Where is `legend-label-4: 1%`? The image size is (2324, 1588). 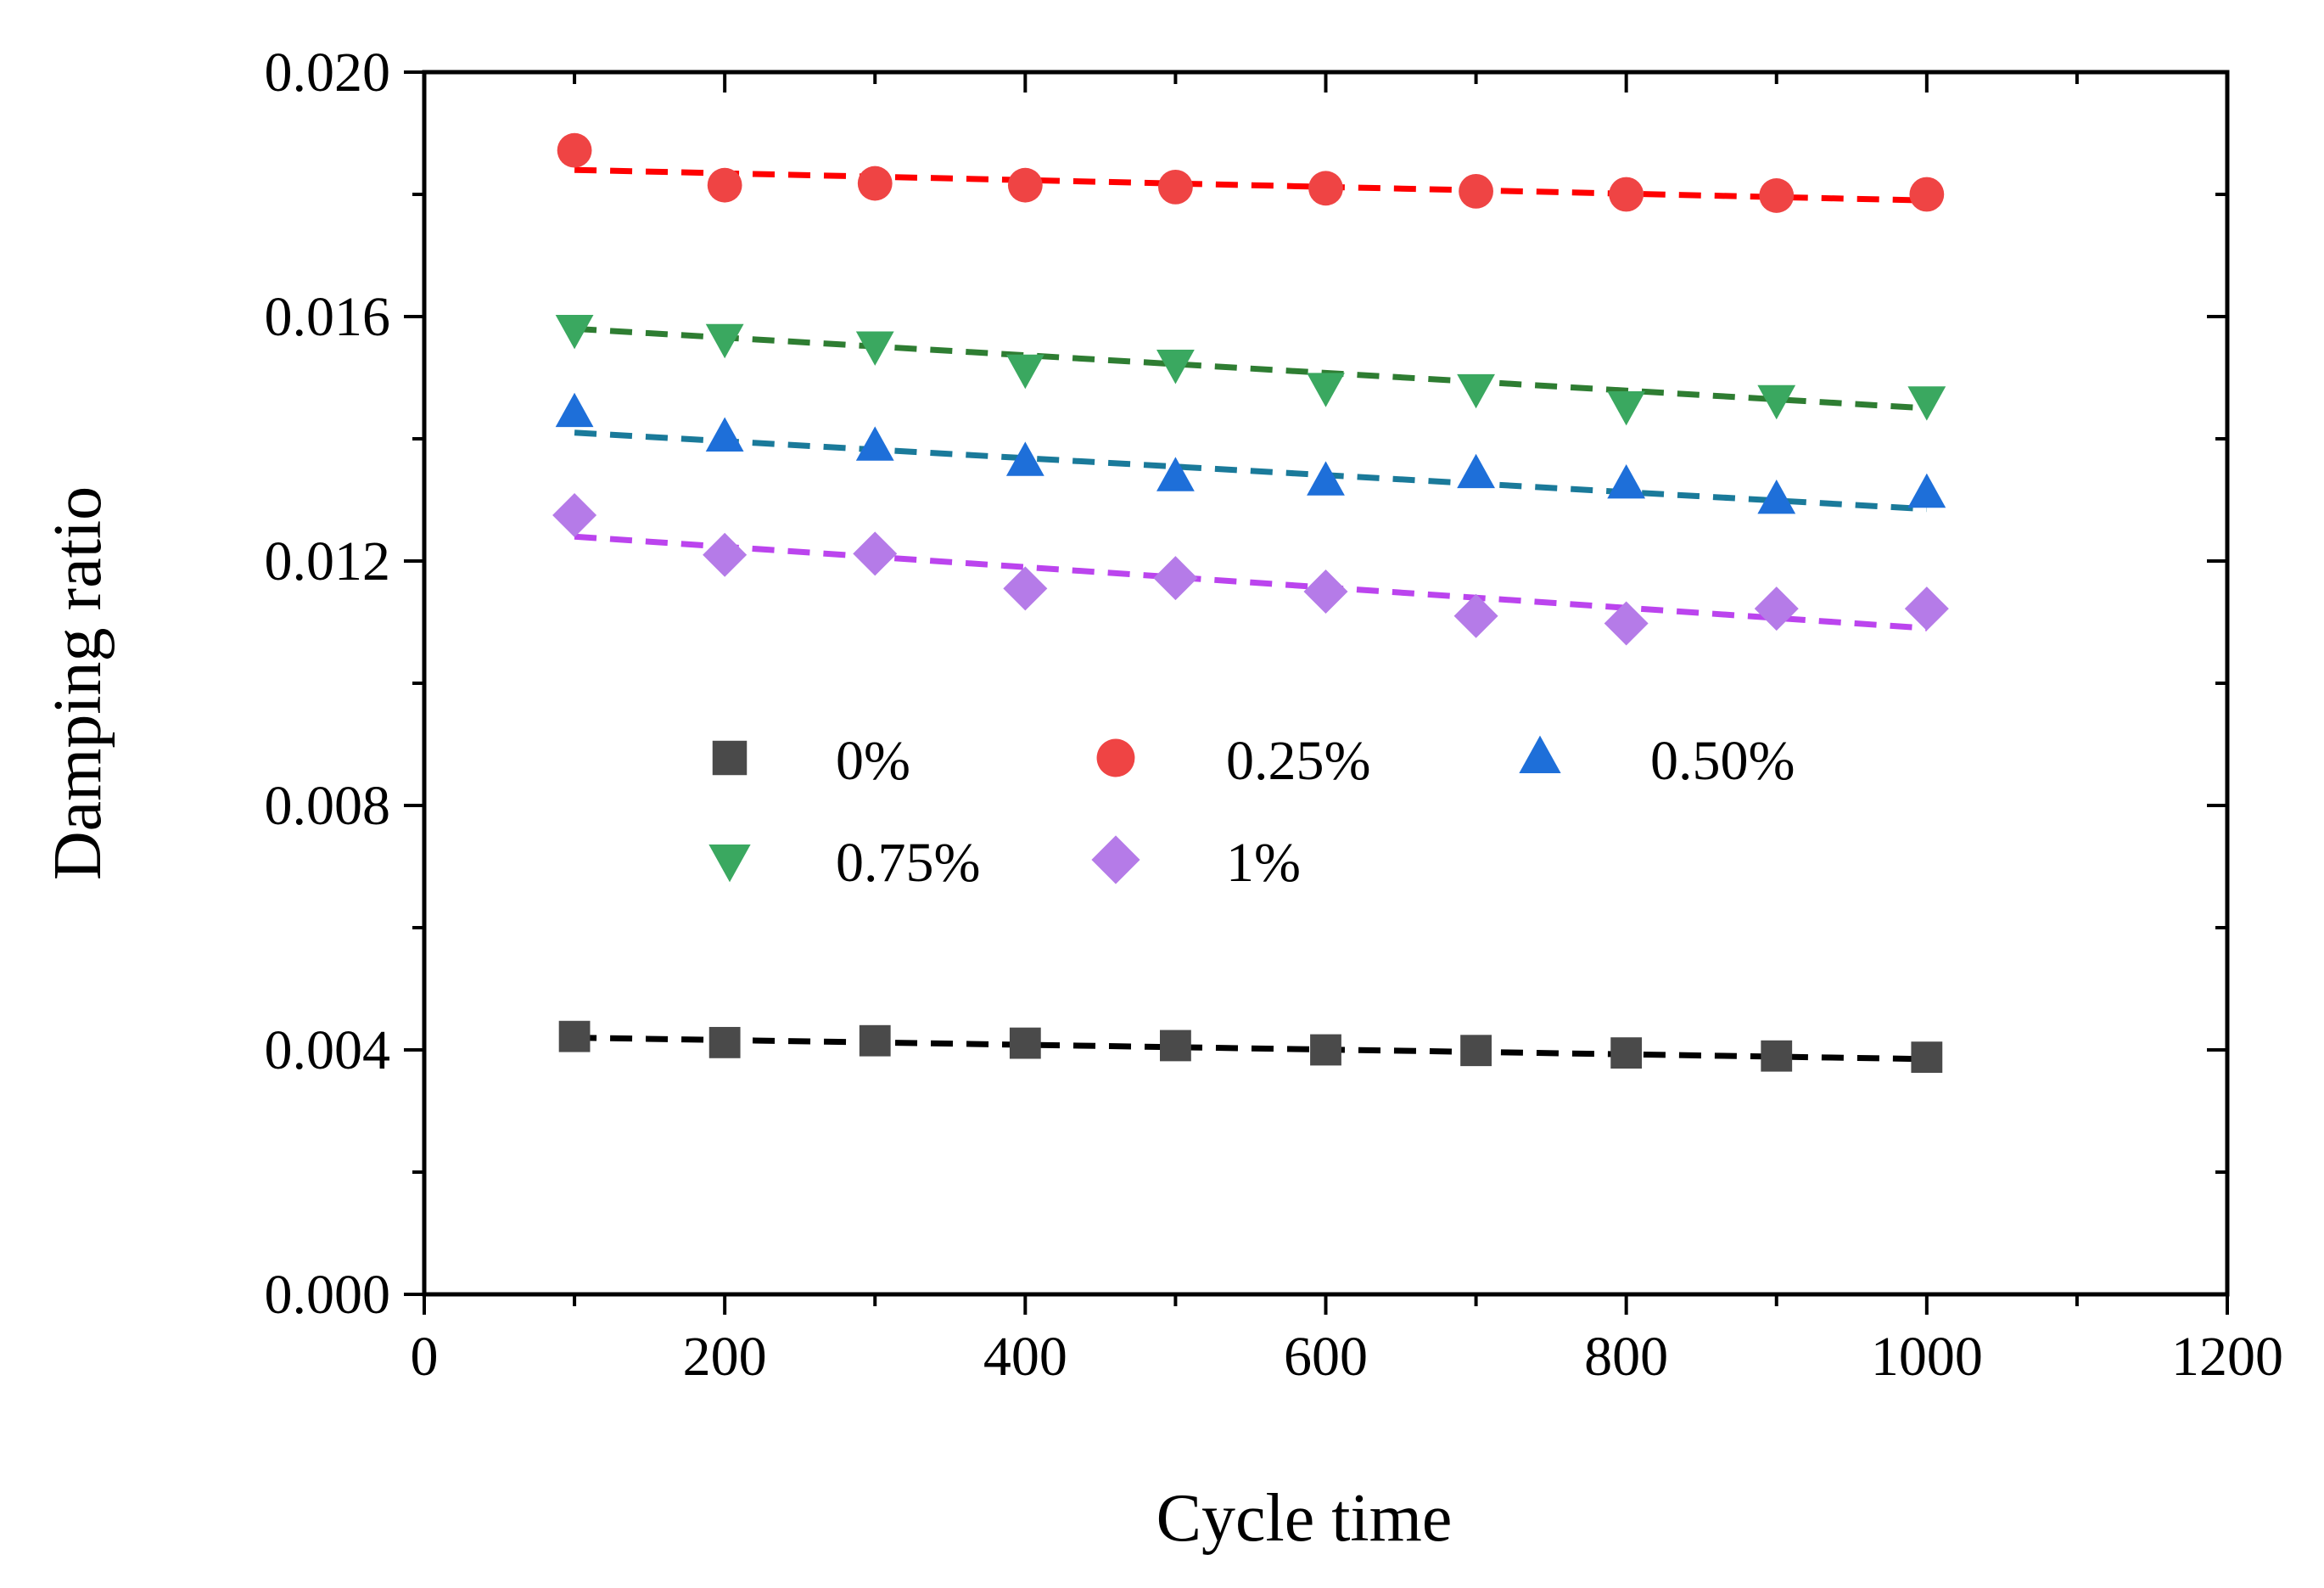
legend-label-4: 1% is located at coordinates (1263, 863).